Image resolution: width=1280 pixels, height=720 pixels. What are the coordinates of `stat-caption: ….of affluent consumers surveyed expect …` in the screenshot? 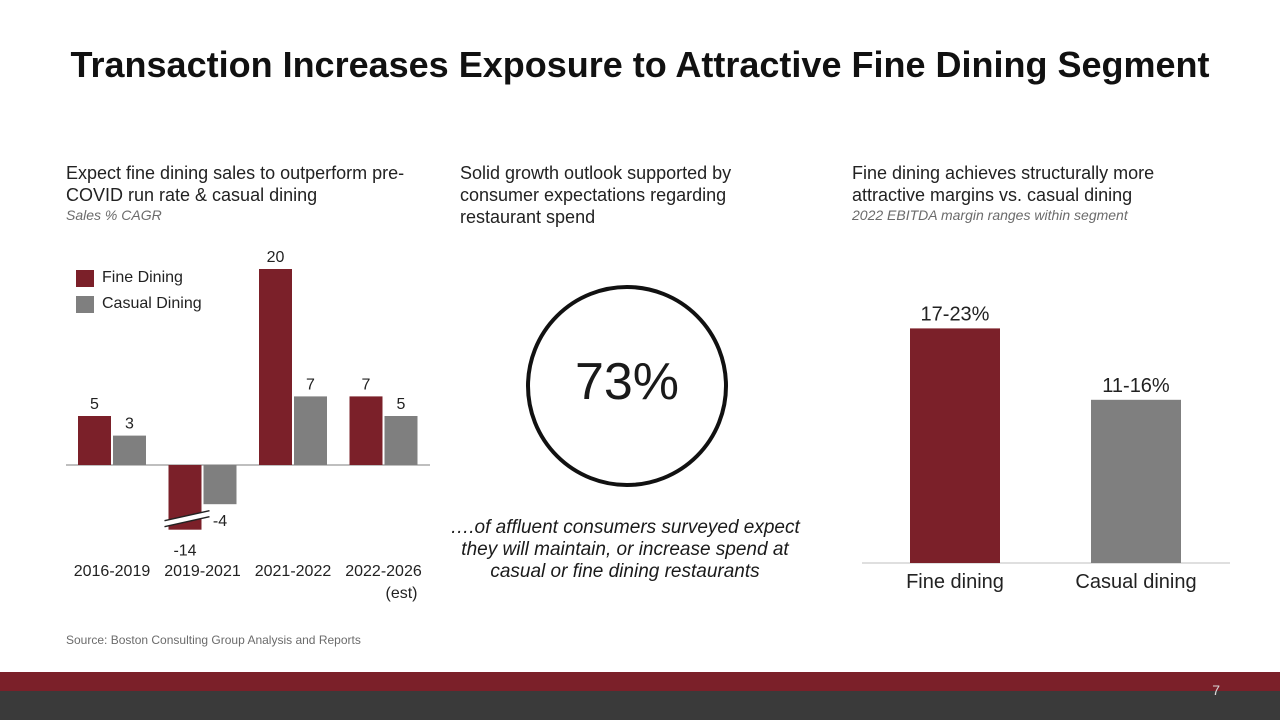 It's located at (625, 549).